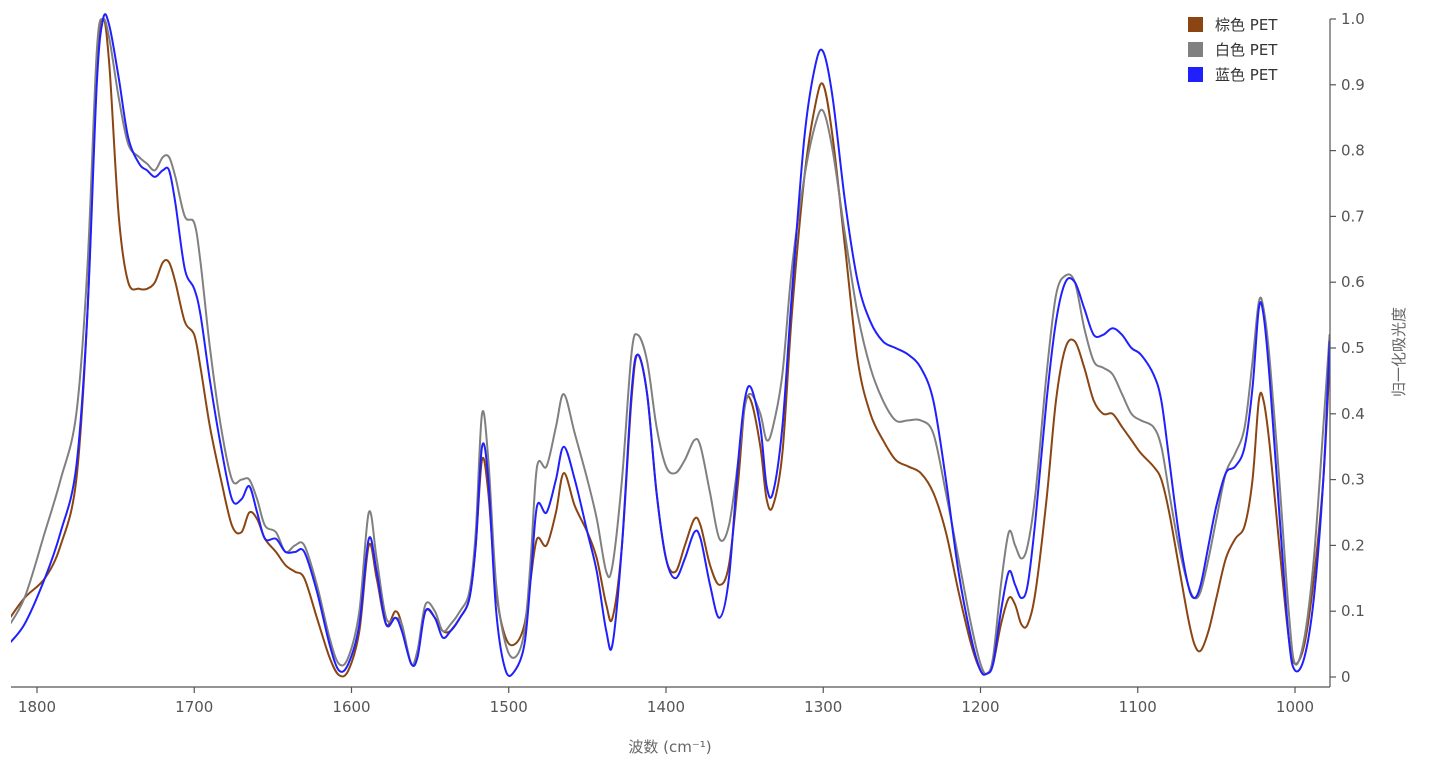 The height and width of the screenshot is (772, 1429). I want to click on y-ticks: 0 0.1 0.2 0.3 0.4 0.5 0.6 0.7 0.8 0.9 1.0, so click(1347, 348).